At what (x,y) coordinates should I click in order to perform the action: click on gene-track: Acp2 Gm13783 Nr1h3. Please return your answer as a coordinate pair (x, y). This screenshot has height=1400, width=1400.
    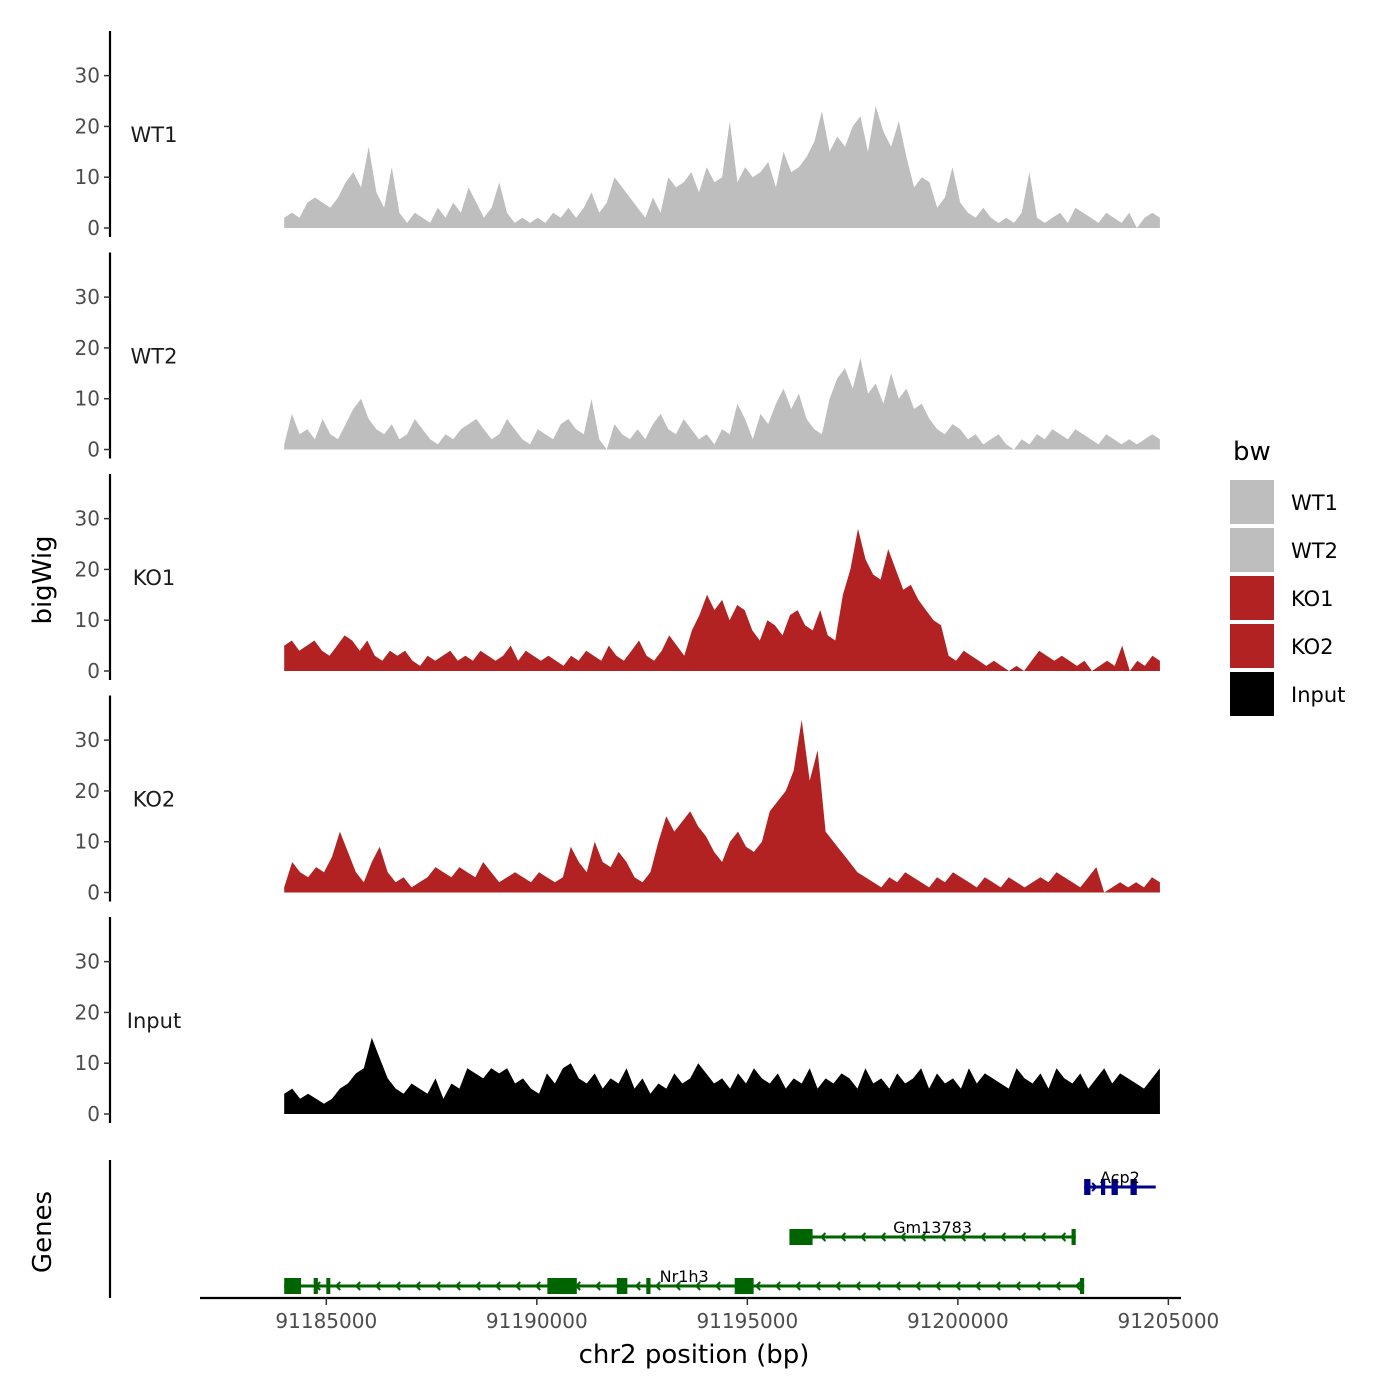
    Looking at the image, I should click on (632, 1229).